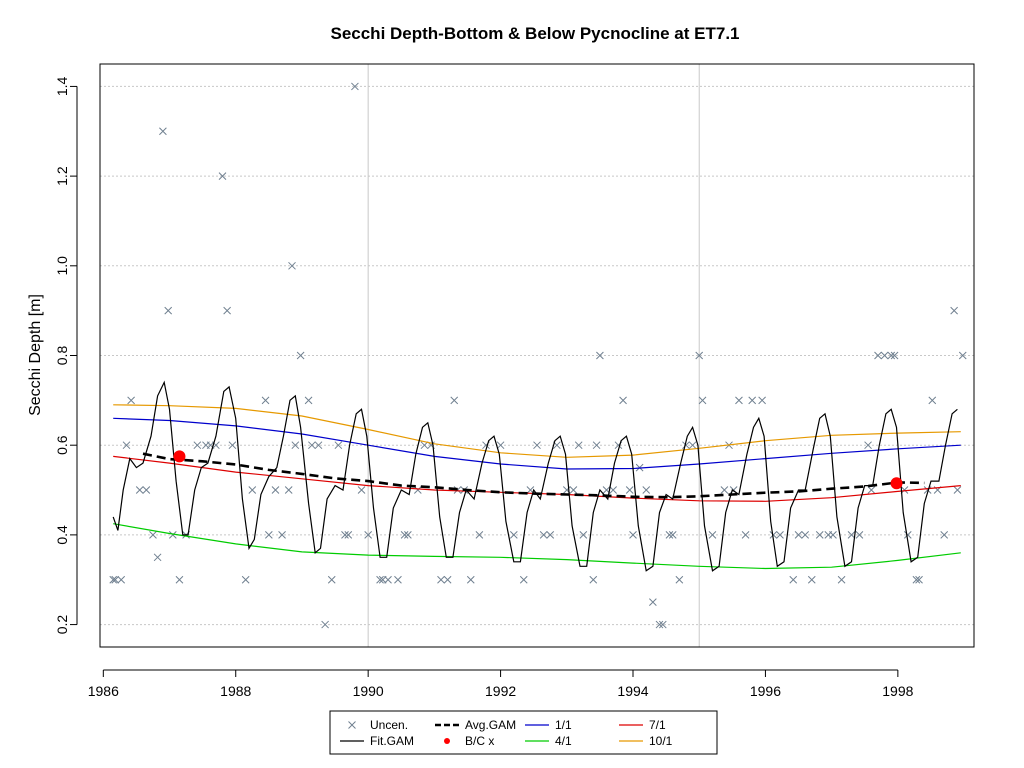 This screenshot has height=768, width=1024. I want to click on legend-label-7-1: 7/1, so click(657, 725).